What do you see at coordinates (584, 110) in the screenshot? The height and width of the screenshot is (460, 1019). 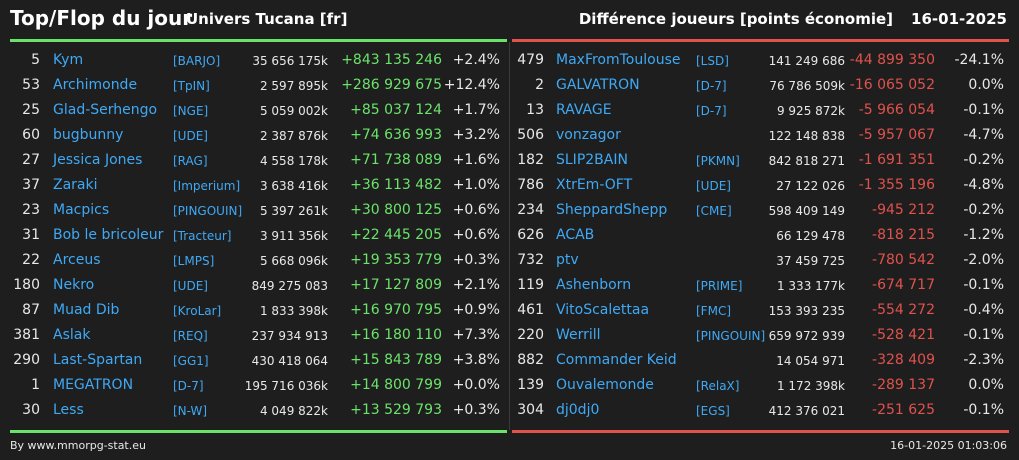 I see `player-name-link: RAVAGE` at bounding box center [584, 110].